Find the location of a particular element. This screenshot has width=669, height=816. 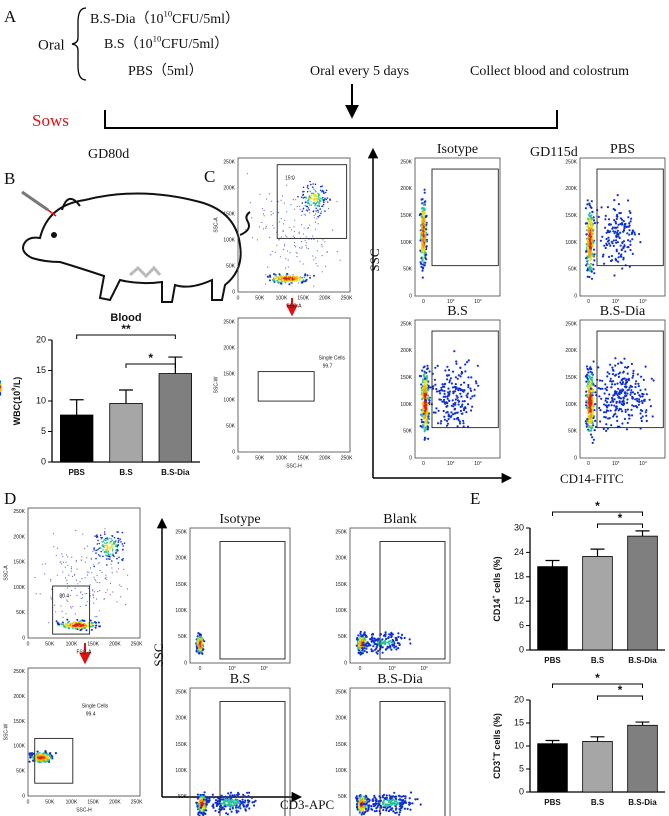

superscript: 3 is located at coordinates (454, 462).